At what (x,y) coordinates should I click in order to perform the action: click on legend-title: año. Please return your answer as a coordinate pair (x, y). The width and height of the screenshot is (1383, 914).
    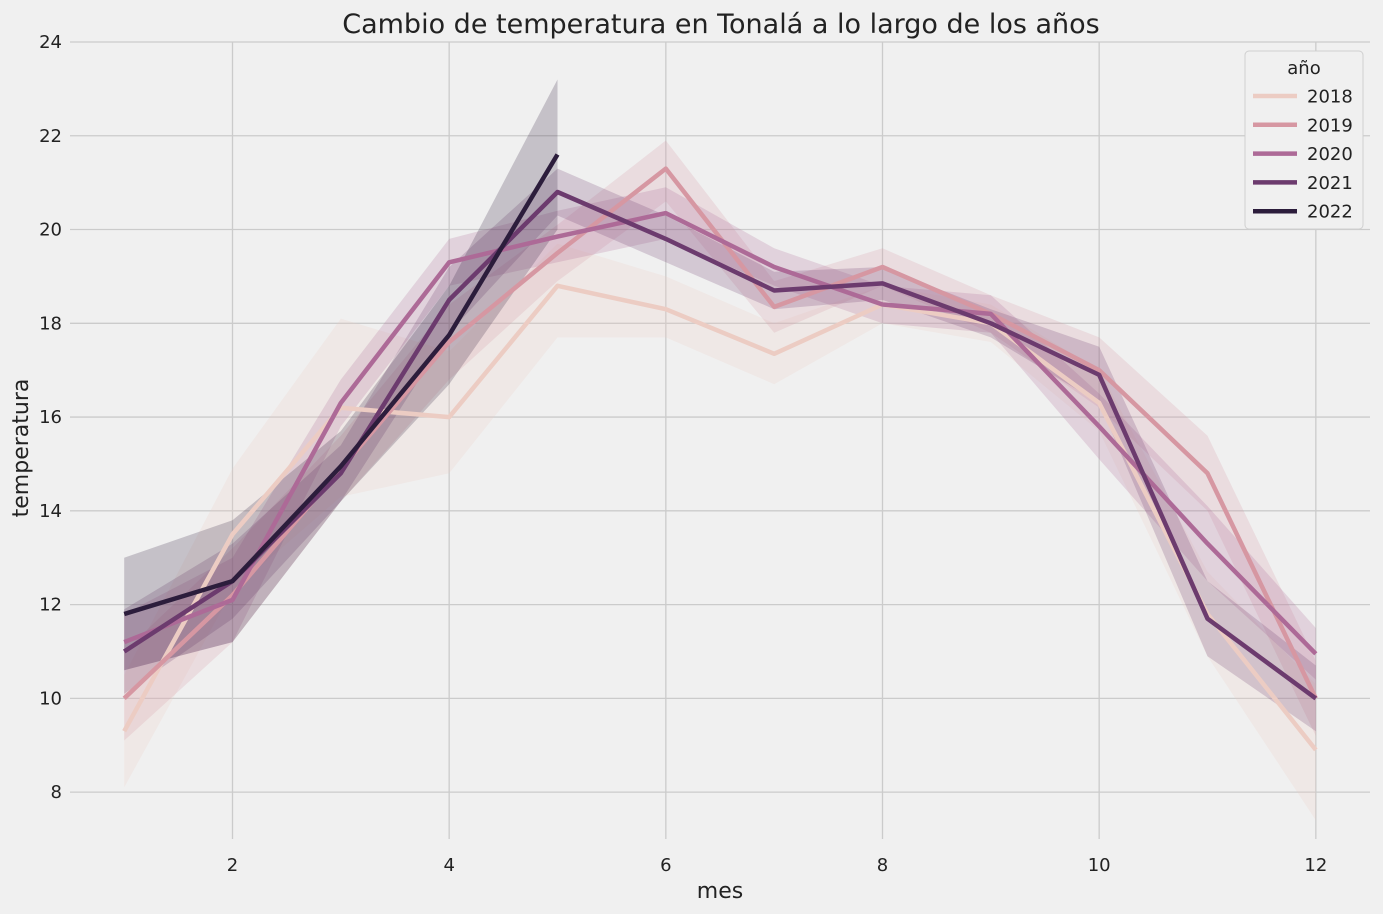
    Looking at the image, I should click on (1303, 68).